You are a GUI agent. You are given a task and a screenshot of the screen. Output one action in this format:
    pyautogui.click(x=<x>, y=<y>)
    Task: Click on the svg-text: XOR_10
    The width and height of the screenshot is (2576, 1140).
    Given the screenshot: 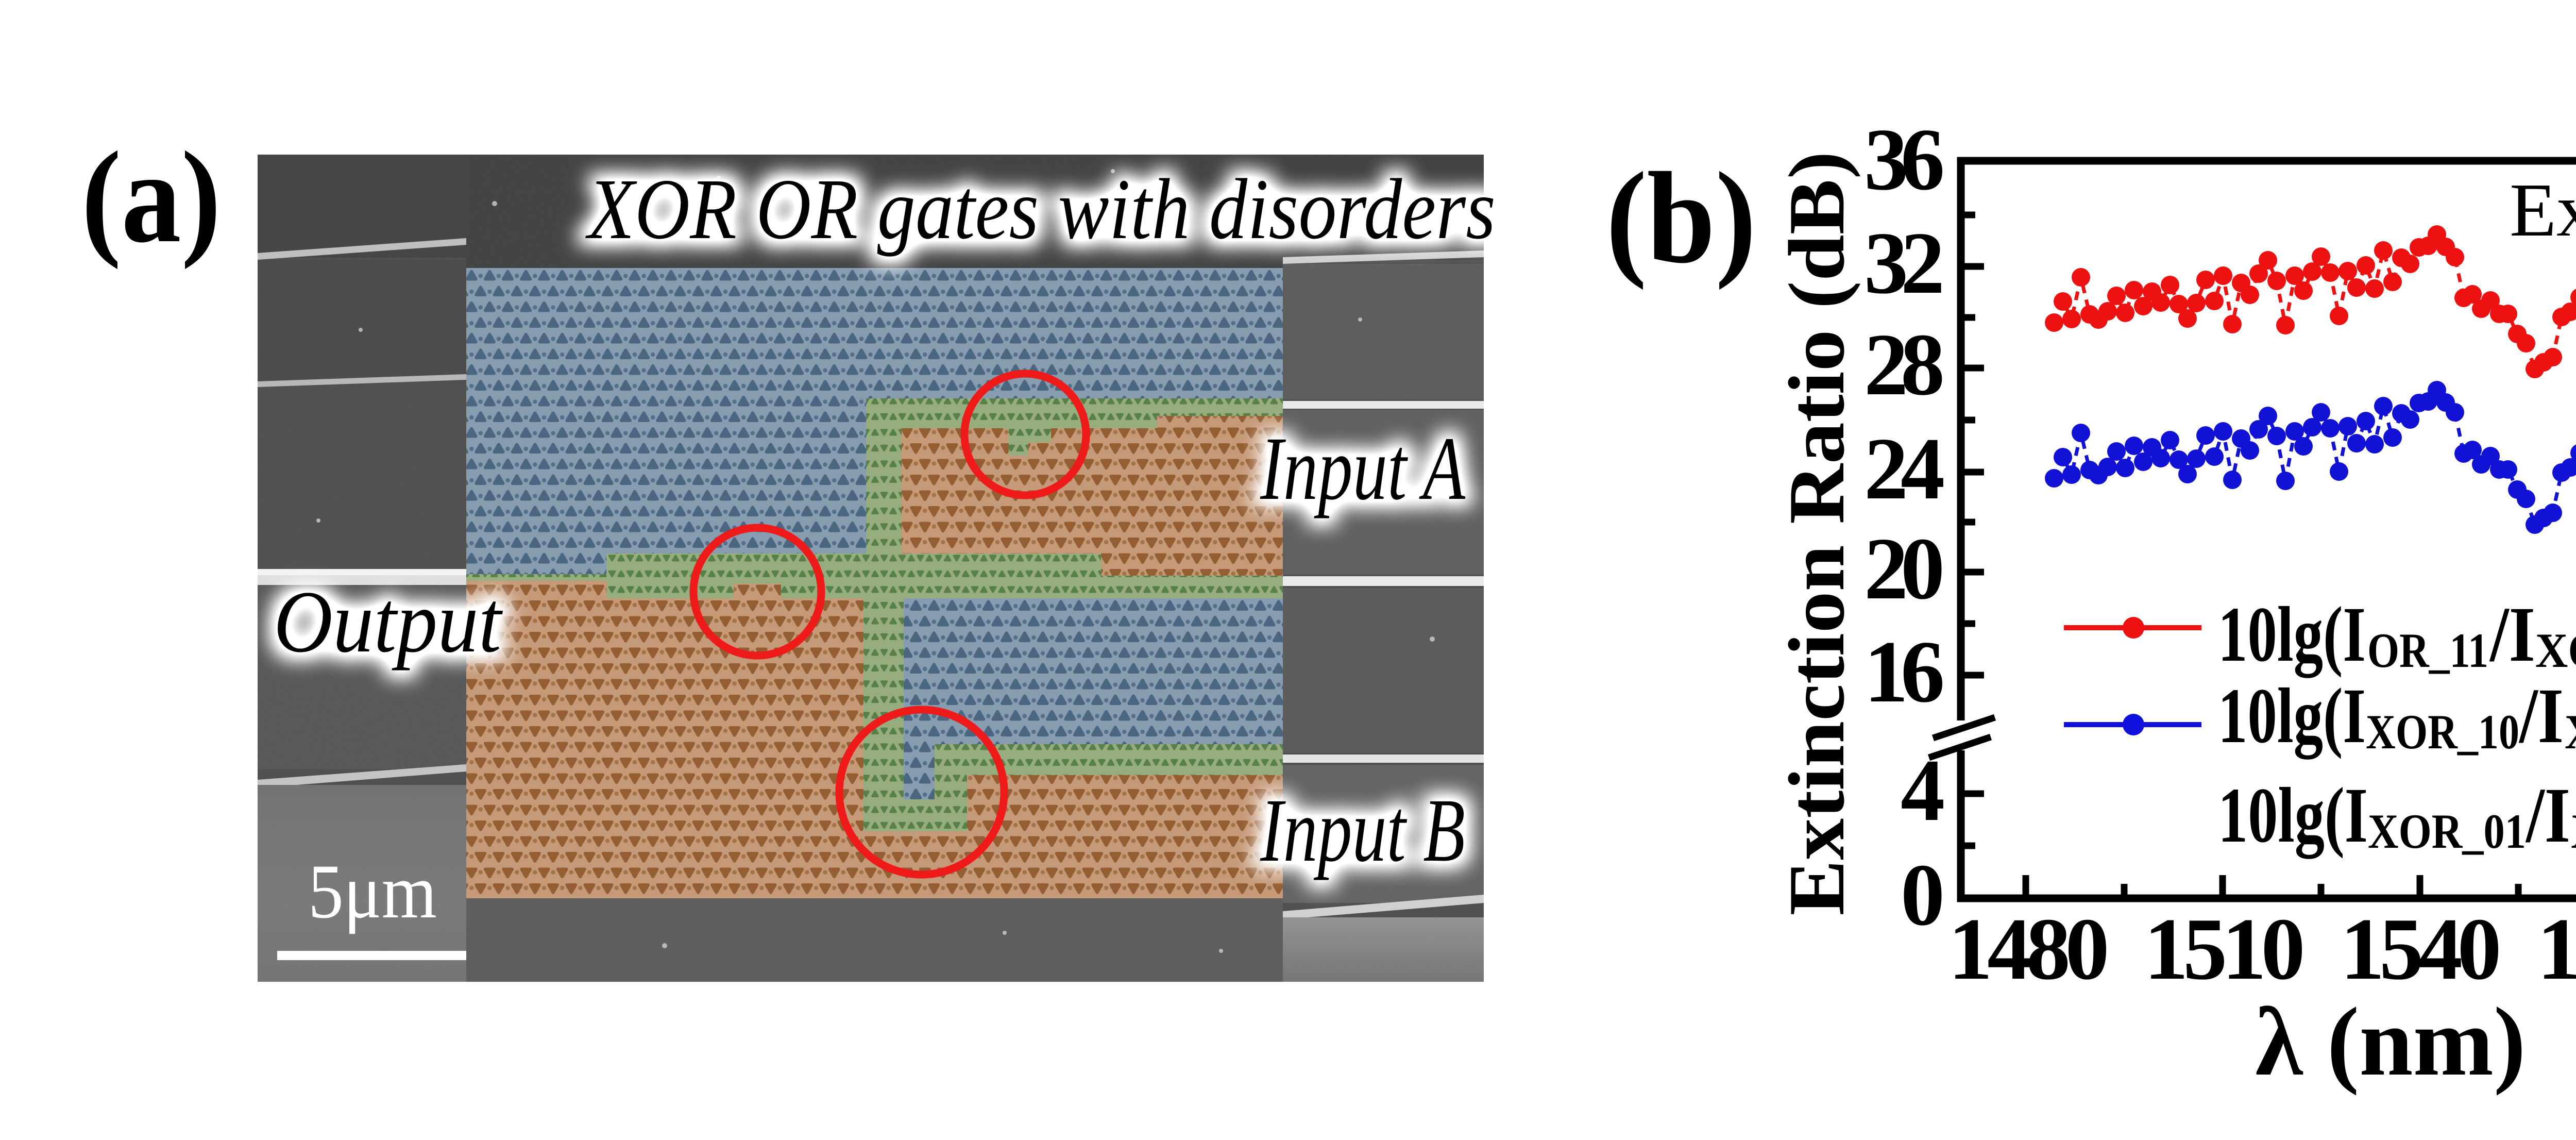 What is the action you would take?
    pyautogui.click(x=2442, y=732)
    